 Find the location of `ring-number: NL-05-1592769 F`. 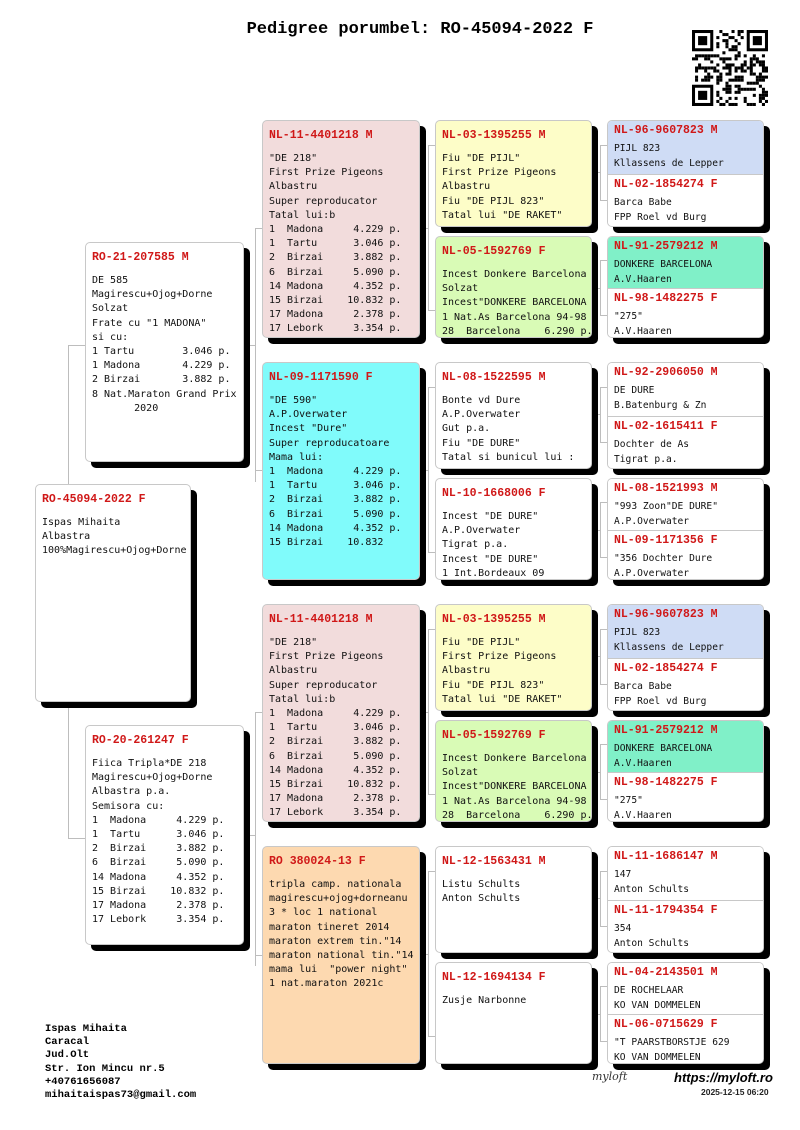

ring-number: NL-05-1592769 F is located at coordinates (494, 251).